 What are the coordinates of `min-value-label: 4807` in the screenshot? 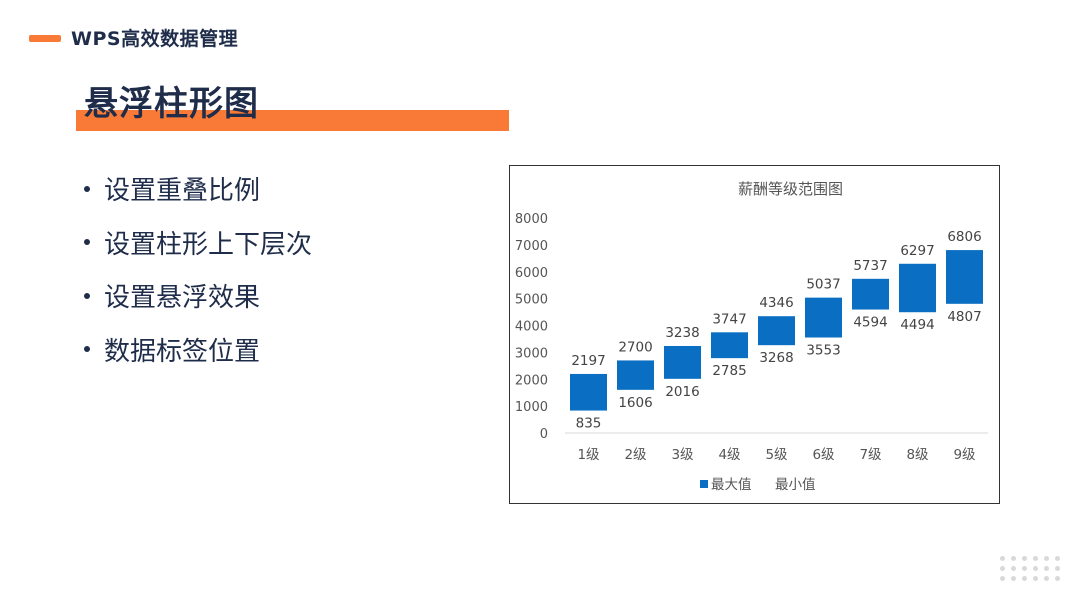 It's located at (964, 317).